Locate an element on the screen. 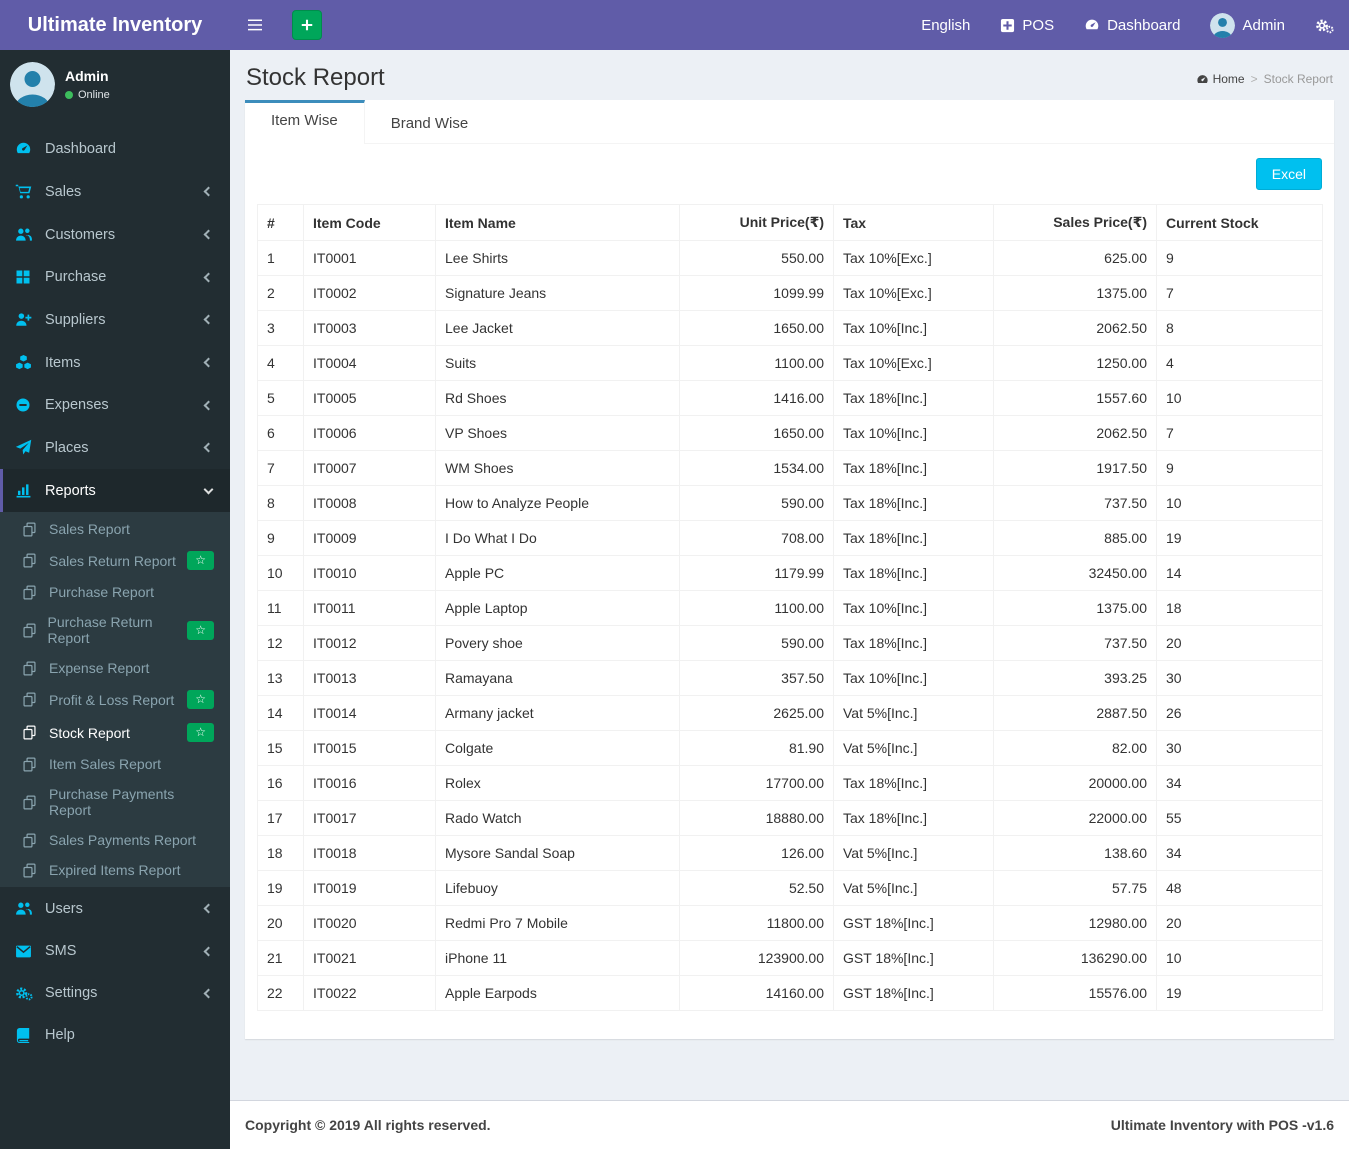  tab-brand-wise: Brand Wise is located at coordinates (429, 123).